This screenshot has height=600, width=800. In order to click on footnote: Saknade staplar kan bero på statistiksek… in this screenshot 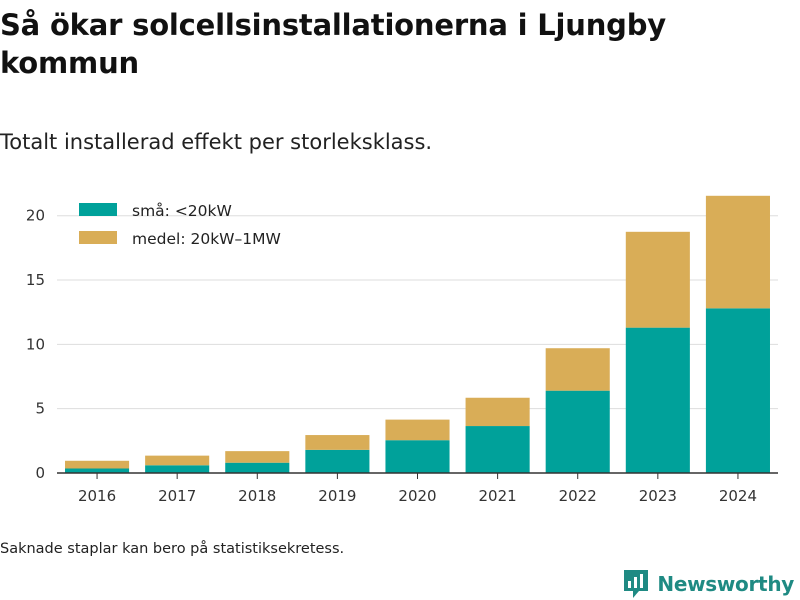, I will do `click(172, 549)`.